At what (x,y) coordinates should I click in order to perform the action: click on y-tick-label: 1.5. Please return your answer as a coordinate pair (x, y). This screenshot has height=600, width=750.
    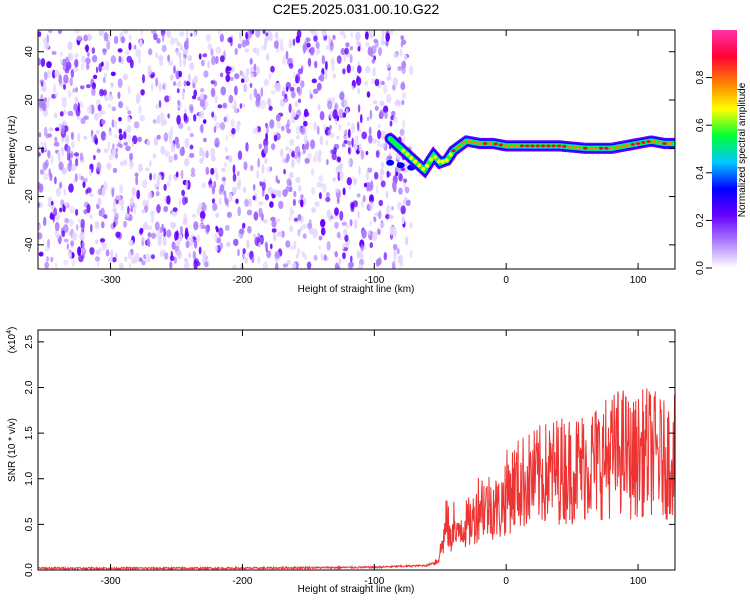
    Looking at the image, I should click on (29, 433).